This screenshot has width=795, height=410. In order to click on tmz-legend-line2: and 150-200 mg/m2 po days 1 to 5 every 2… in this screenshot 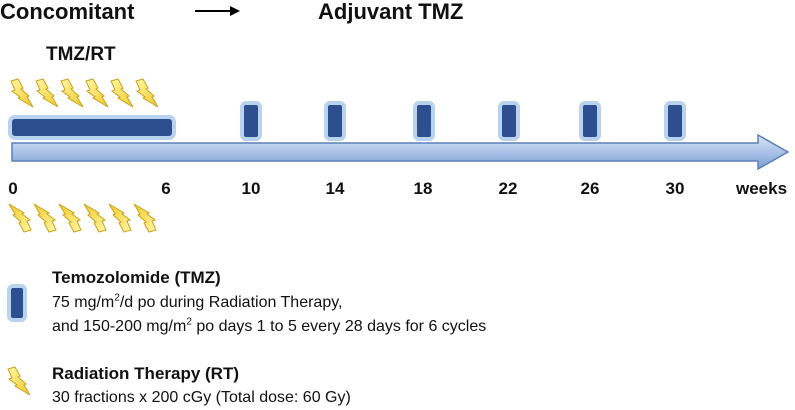, I will do `click(269, 325)`.